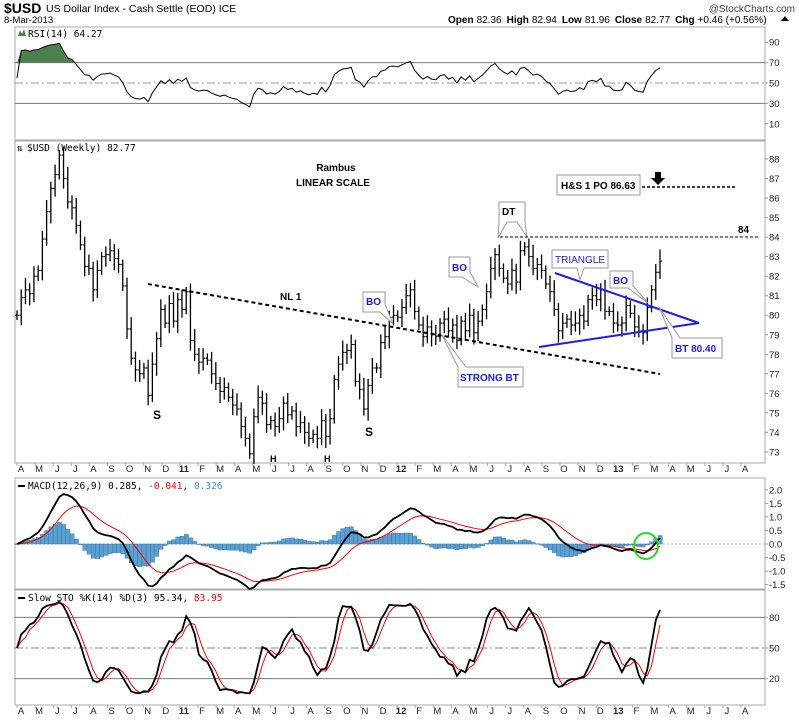  Describe the element at coordinates (775, 517) in the screenshot. I see `macd-y-tick: 1.0` at that location.